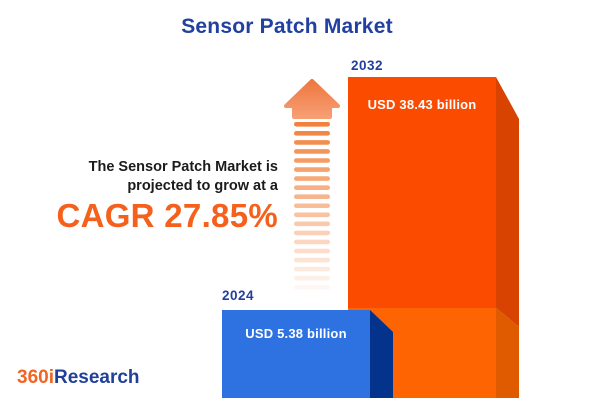  I want to click on growth-arrow-tail, so click(312, 206).